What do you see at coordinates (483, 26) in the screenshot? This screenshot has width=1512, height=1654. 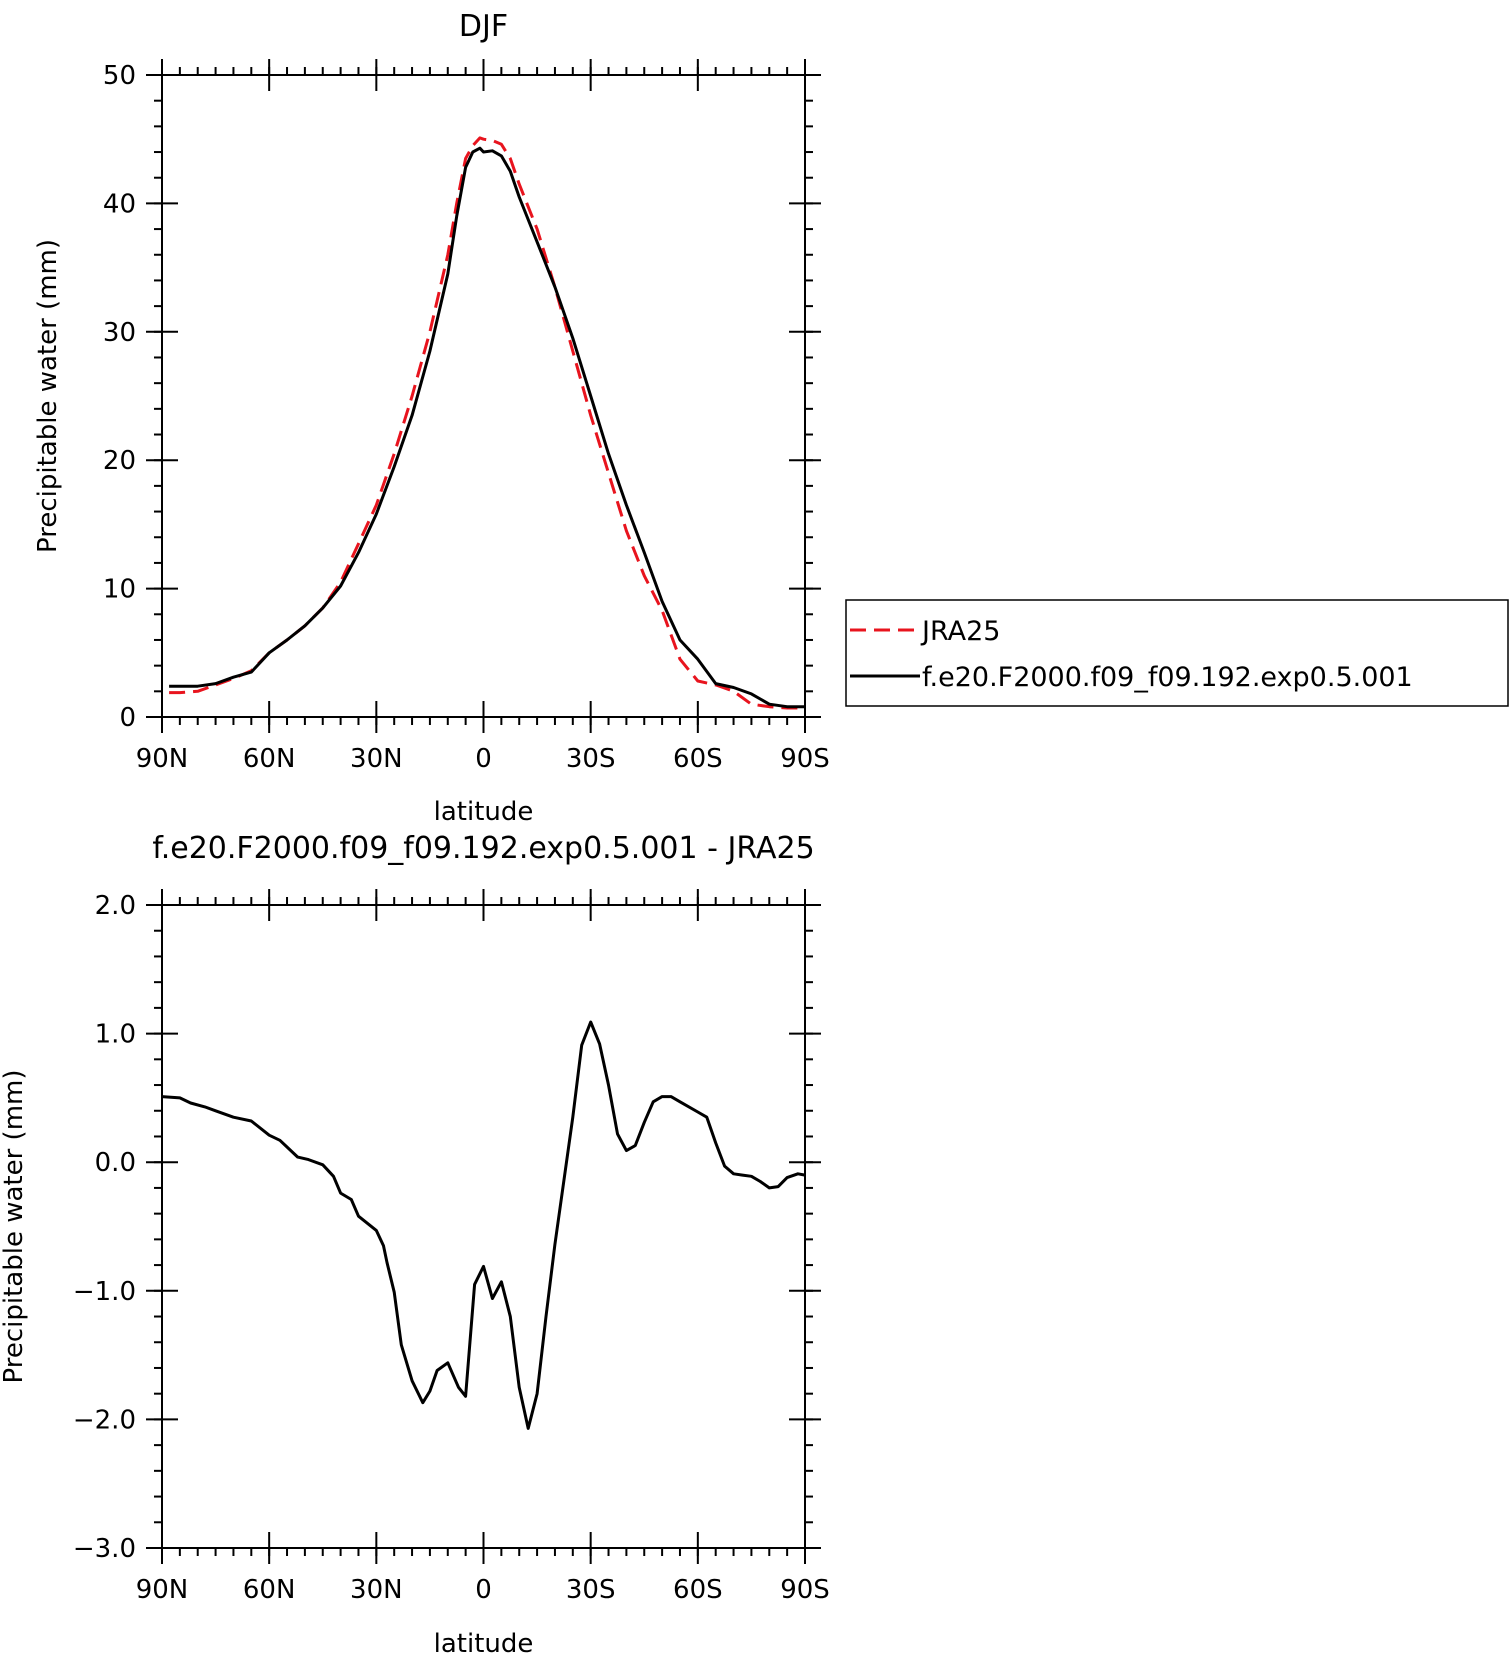 I see `chart-title: DJF` at bounding box center [483, 26].